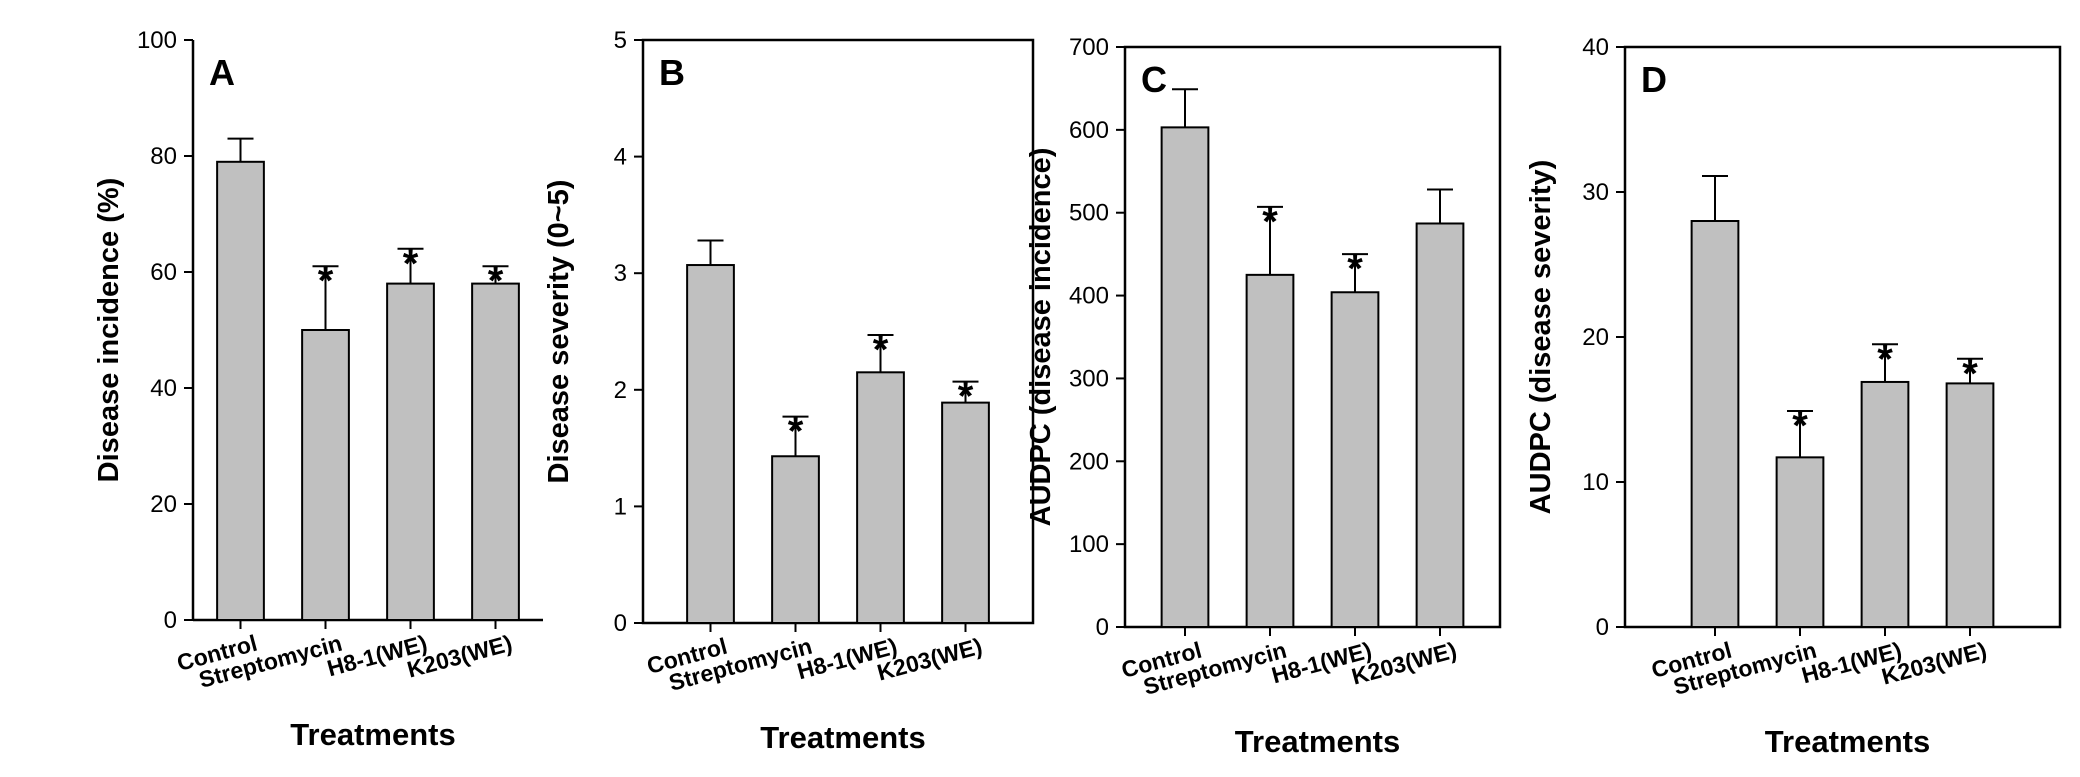  What do you see at coordinates (620, 273) in the screenshot?
I see `y-tick-label: 3` at bounding box center [620, 273].